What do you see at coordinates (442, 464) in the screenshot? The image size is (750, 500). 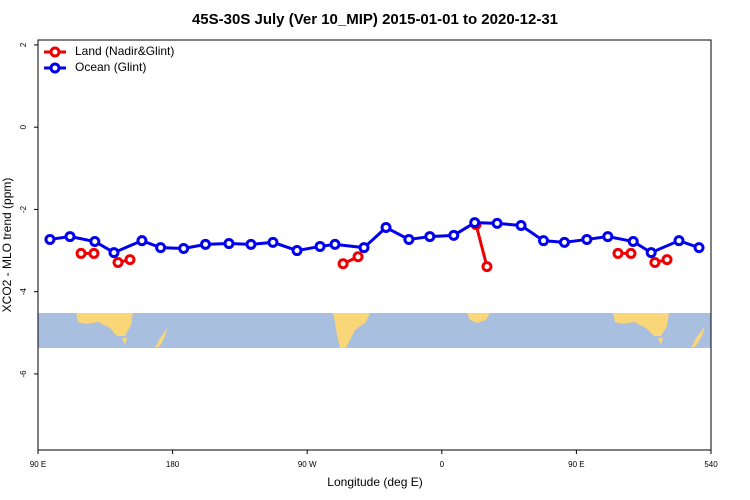 I see `x-tick-label: 0` at bounding box center [442, 464].